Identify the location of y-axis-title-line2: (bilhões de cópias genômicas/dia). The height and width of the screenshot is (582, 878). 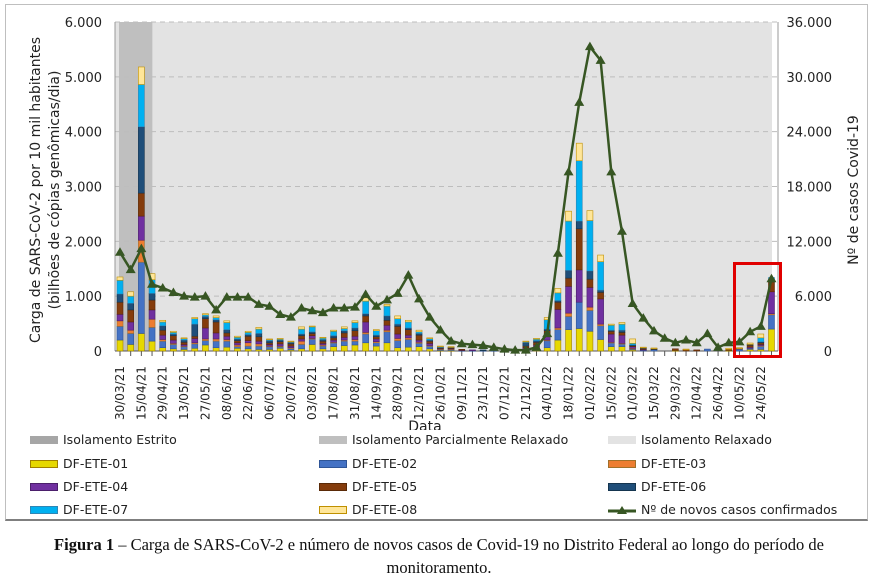
(55, 190).